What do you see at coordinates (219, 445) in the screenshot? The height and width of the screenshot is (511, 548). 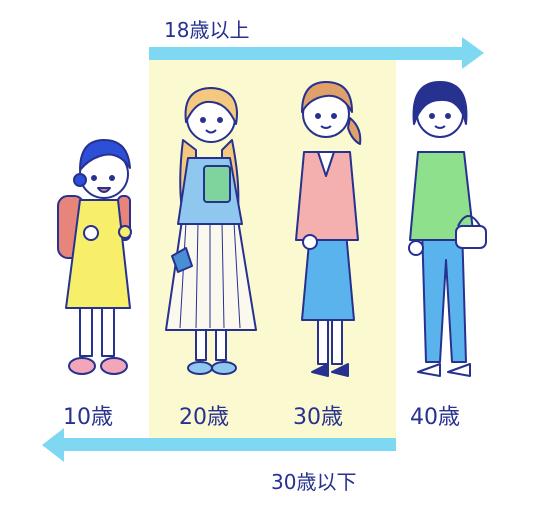 I see `bottom-arrow-left` at bounding box center [219, 445].